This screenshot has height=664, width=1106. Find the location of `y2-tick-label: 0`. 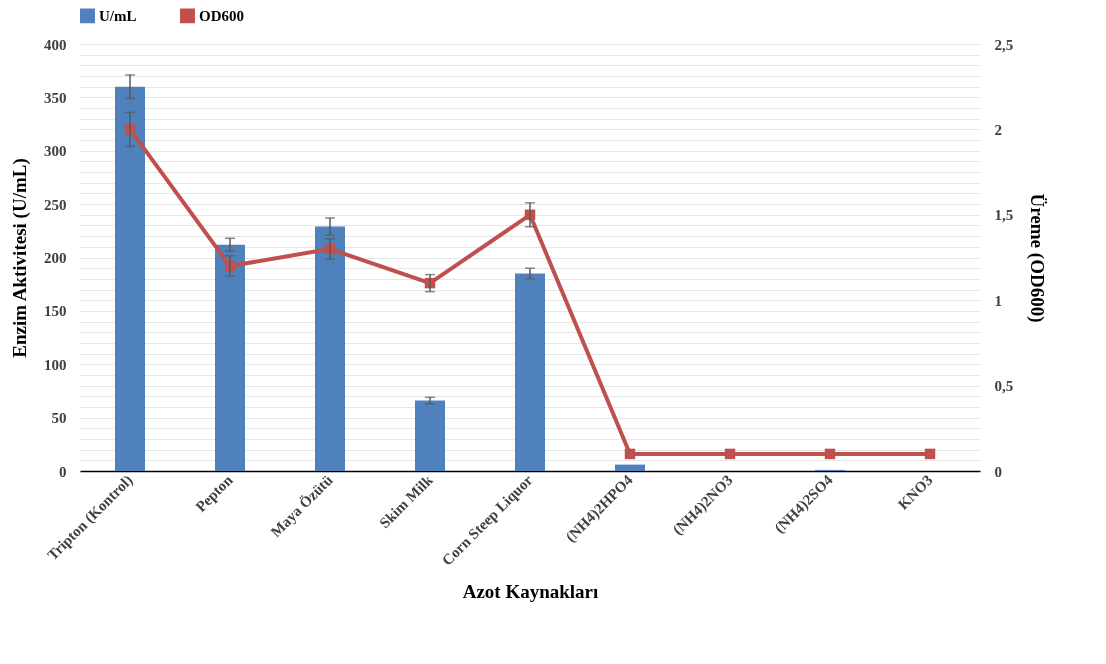

y2-tick-label: 0 is located at coordinates (998, 471).